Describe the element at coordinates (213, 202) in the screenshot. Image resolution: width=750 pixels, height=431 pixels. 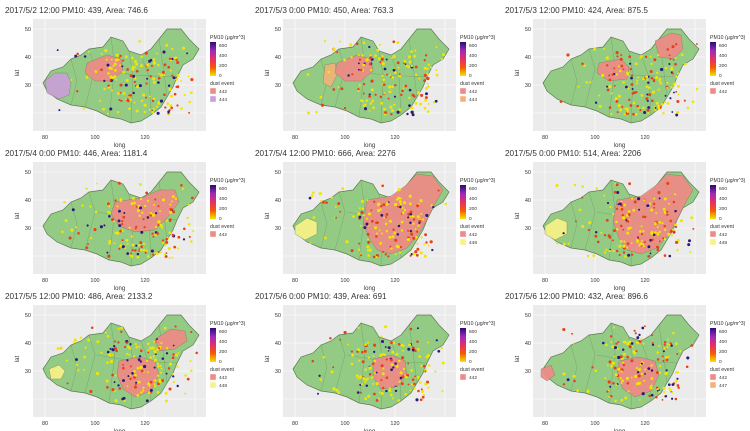
I see `pm10-color-scale` at that location.